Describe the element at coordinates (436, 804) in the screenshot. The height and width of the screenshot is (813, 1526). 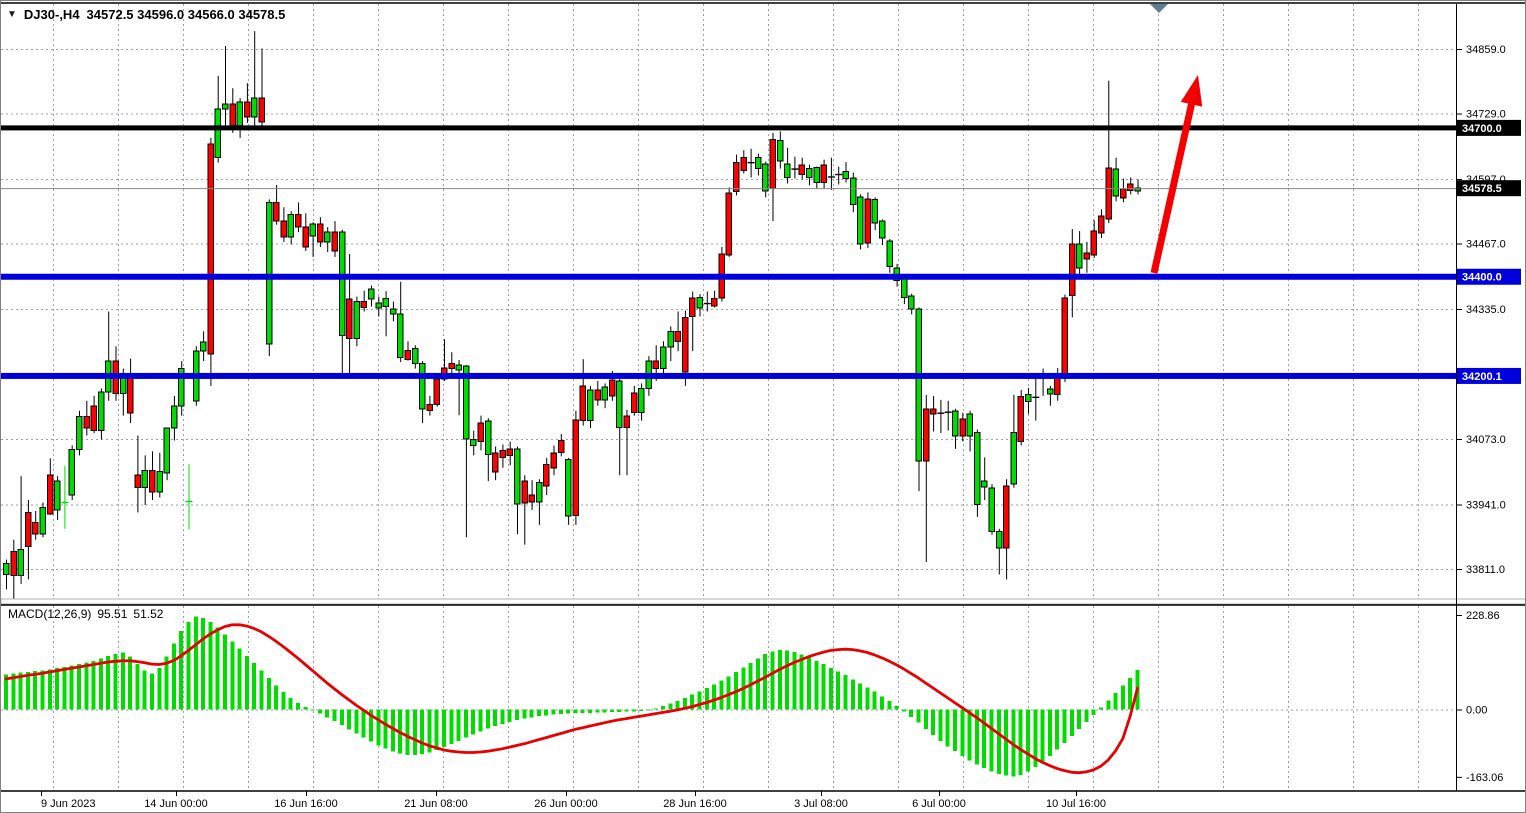
I see `time-tick-label: 21 Jun 08:00` at that location.